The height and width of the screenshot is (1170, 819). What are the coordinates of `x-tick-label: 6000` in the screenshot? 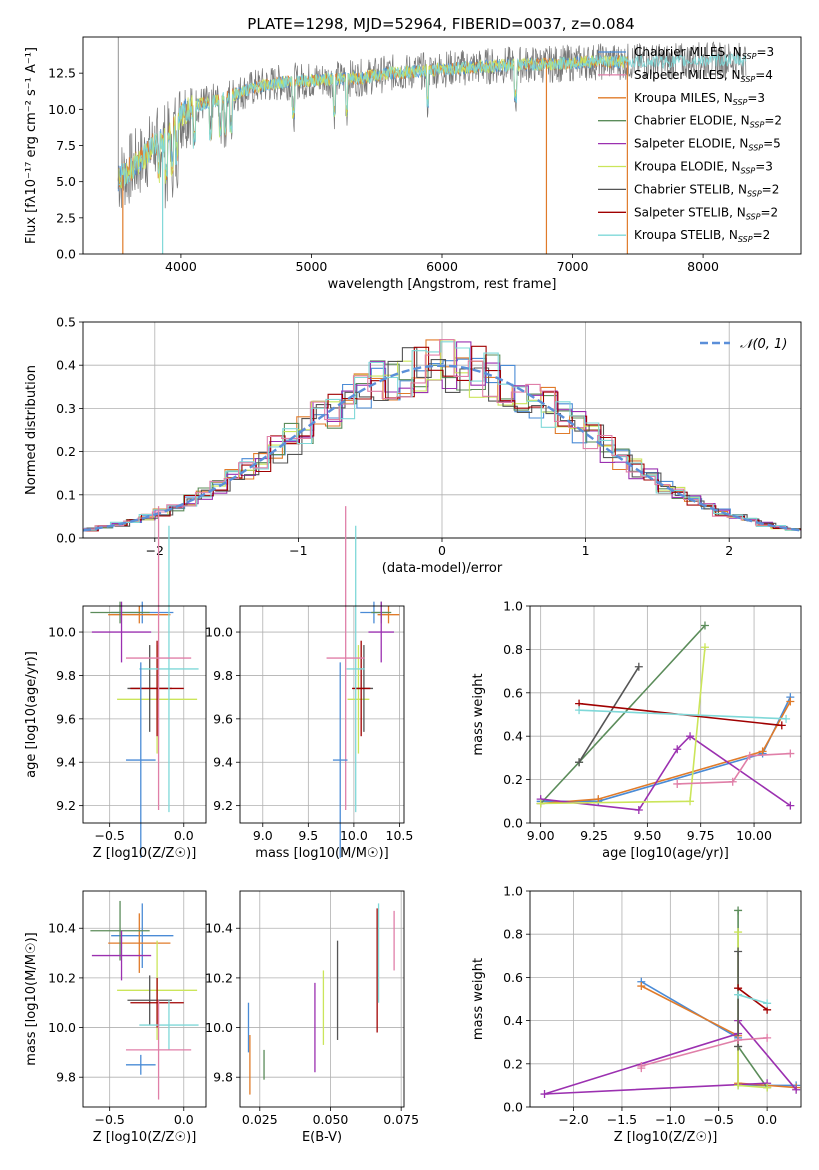 It's located at (442, 266).